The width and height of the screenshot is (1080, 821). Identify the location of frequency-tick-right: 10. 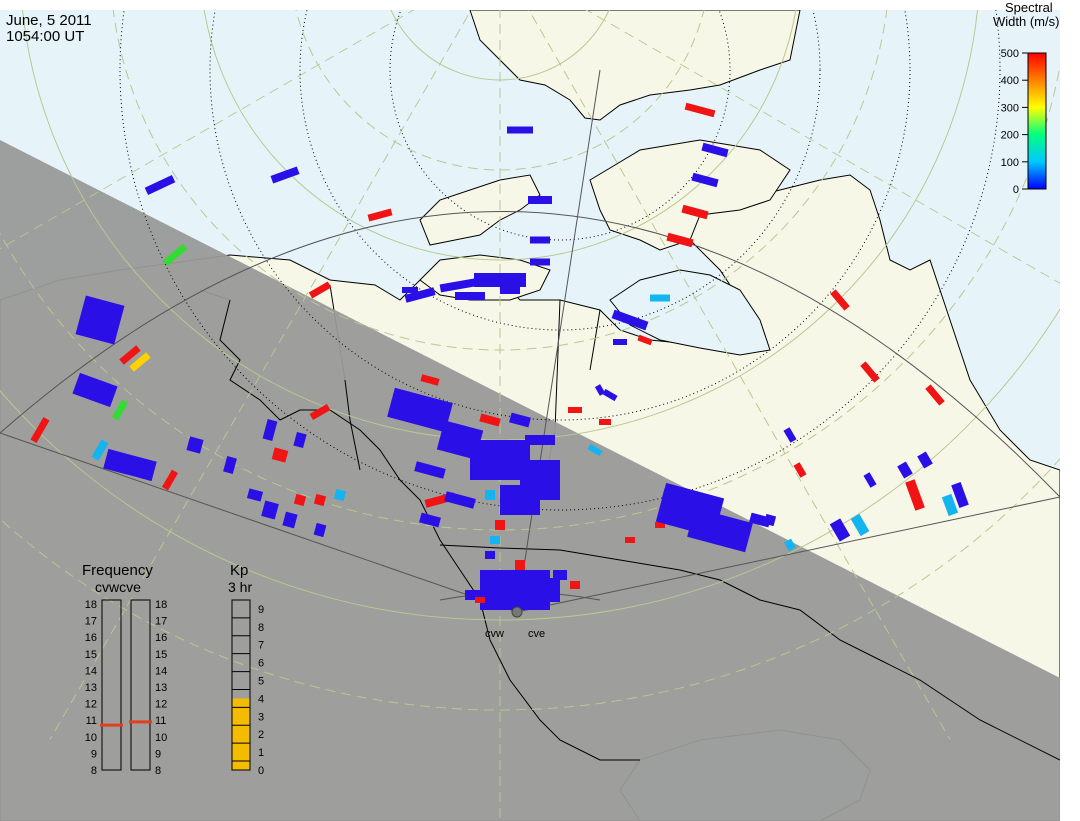
(161, 738).